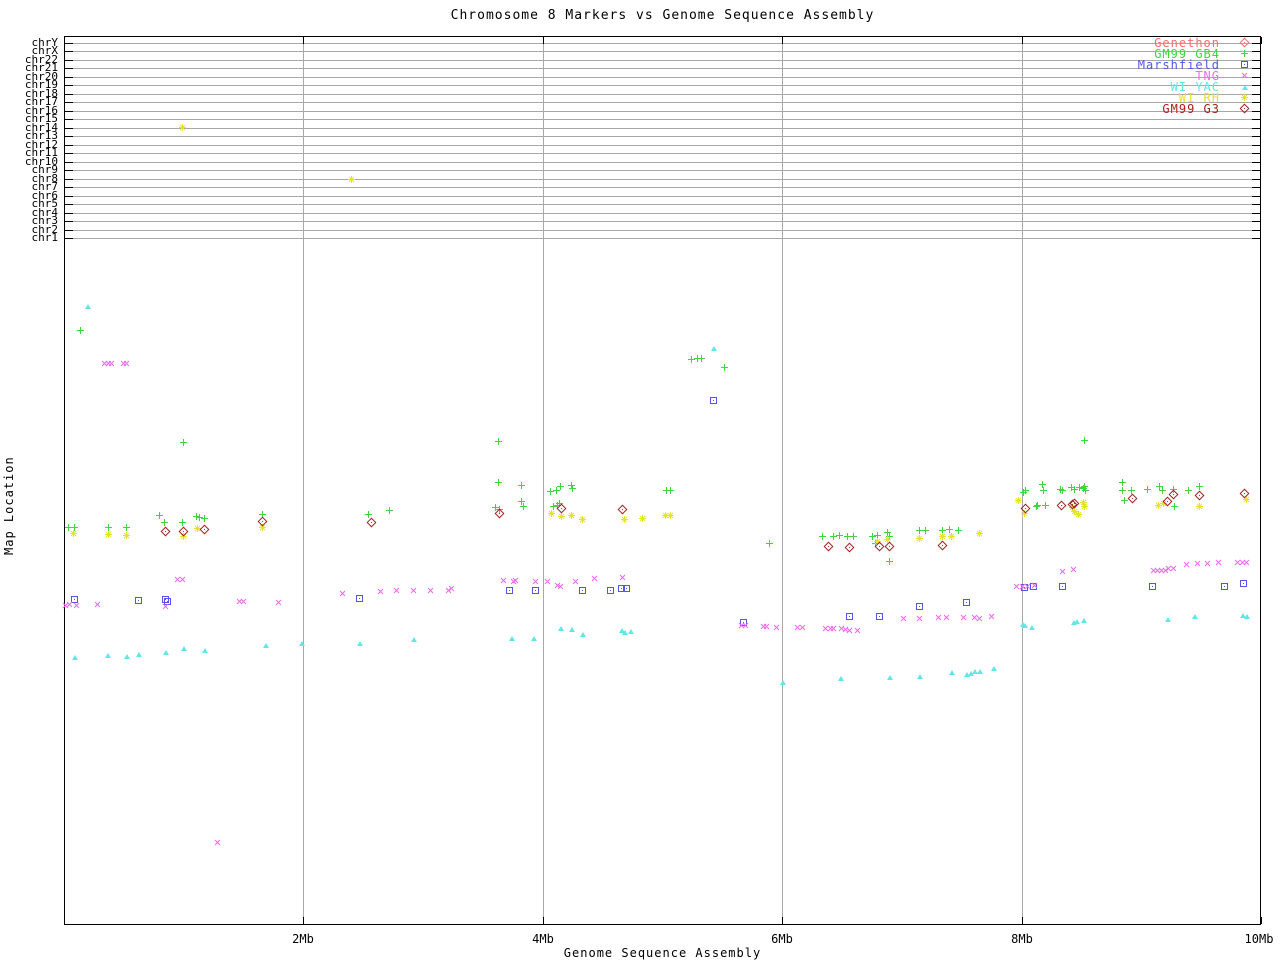 The image size is (1280, 960). I want to click on y-tick-label: chr6, so click(45, 195).